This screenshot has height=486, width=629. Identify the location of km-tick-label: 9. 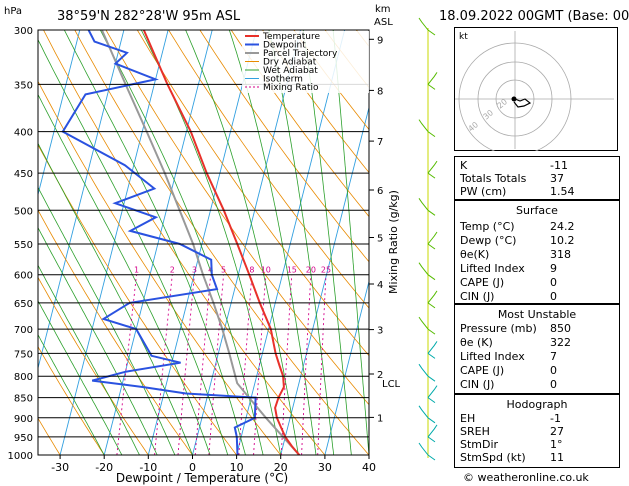
(380, 40).